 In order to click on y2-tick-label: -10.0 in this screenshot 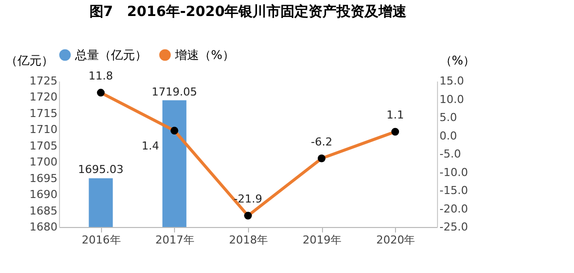, I will do `click(454, 172)`.